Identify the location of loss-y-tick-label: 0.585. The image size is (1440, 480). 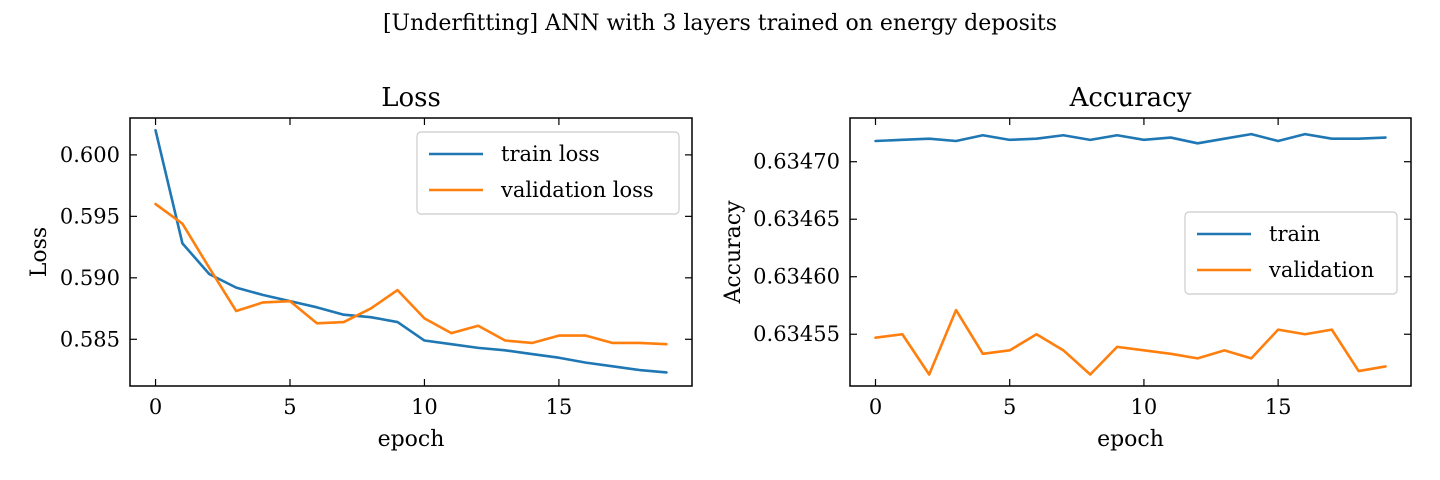
(90, 339).